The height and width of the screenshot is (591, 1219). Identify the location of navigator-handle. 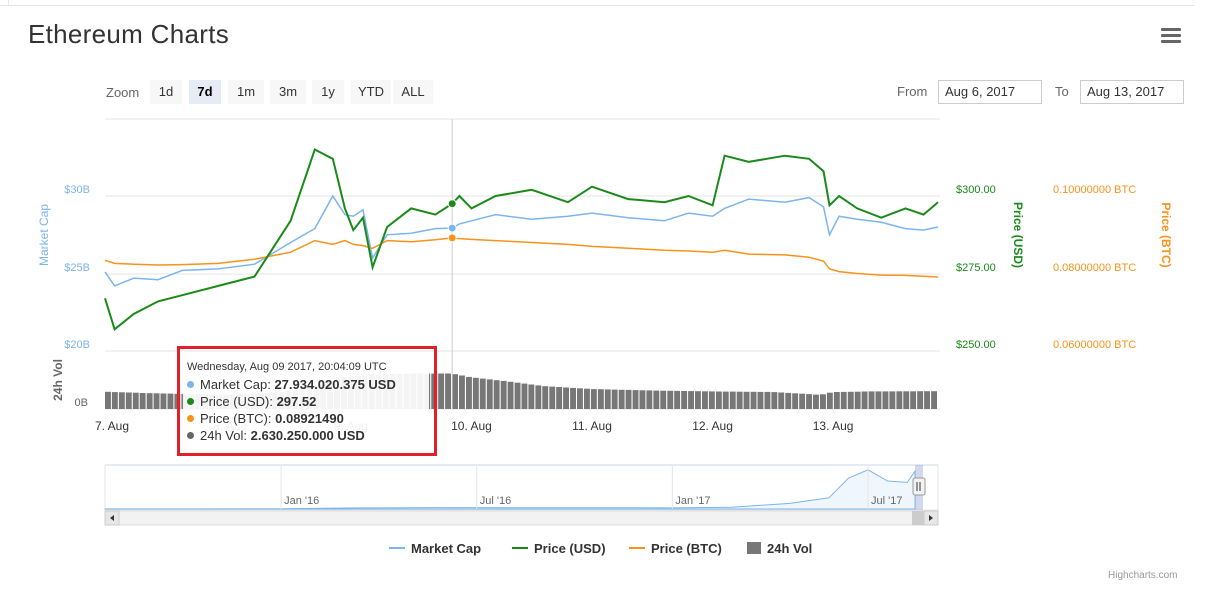
(919, 486).